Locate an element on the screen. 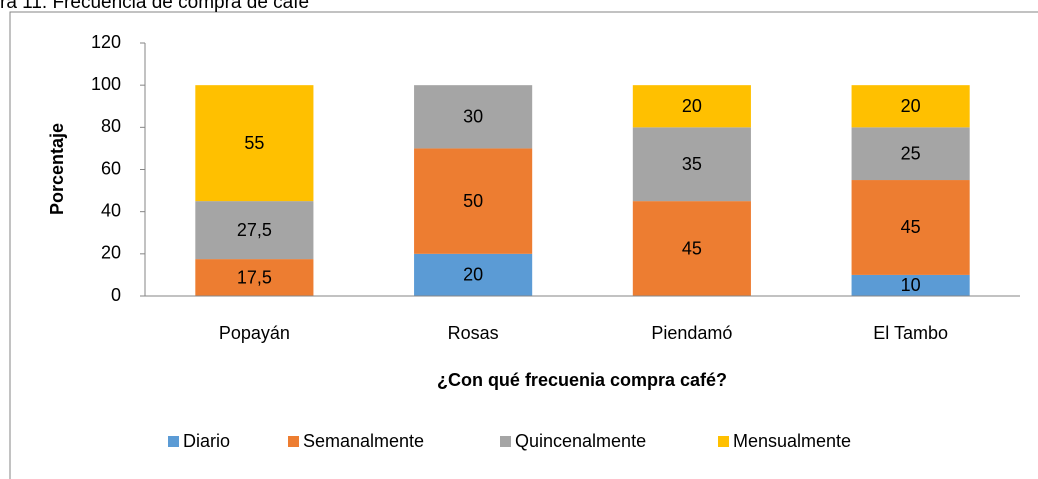 This screenshot has height=479, width=1038. legend-label: Quincenalmente is located at coordinates (580, 441).